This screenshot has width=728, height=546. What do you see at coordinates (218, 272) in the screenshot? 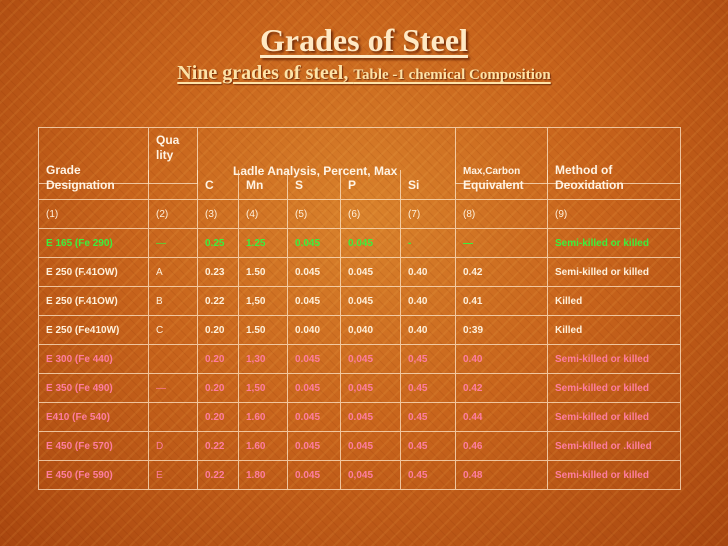
I see `cell-c: 0.23` at bounding box center [218, 272].